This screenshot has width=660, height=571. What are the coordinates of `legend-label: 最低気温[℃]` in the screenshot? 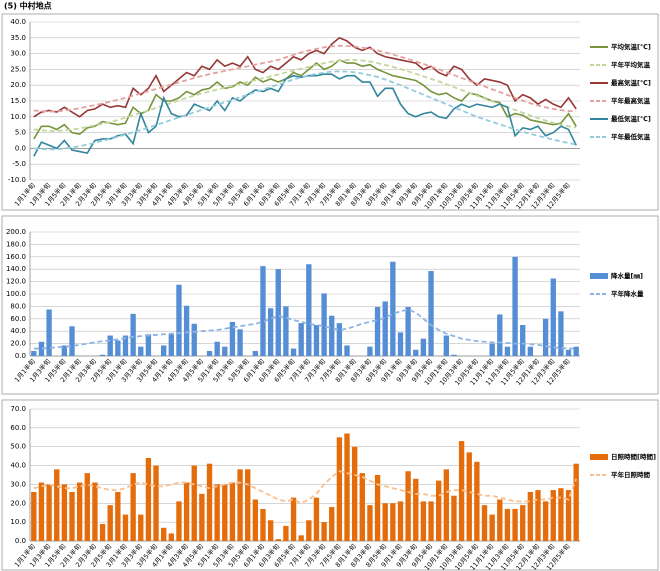 It's located at (631, 118).